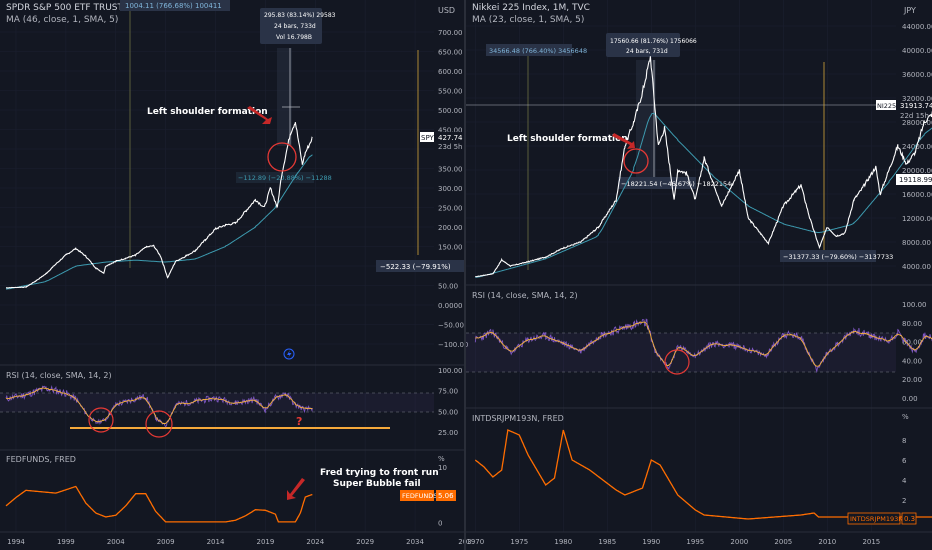 The height and width of the screenshot is (550, 932). I want to click on spy-ma-line, so click(159, 222).